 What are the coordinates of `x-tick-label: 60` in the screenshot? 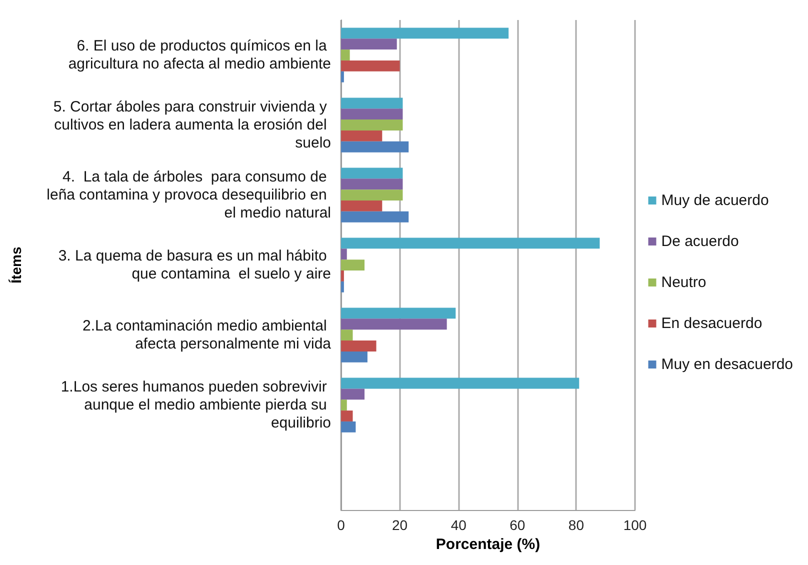 It's located at (518, 525).